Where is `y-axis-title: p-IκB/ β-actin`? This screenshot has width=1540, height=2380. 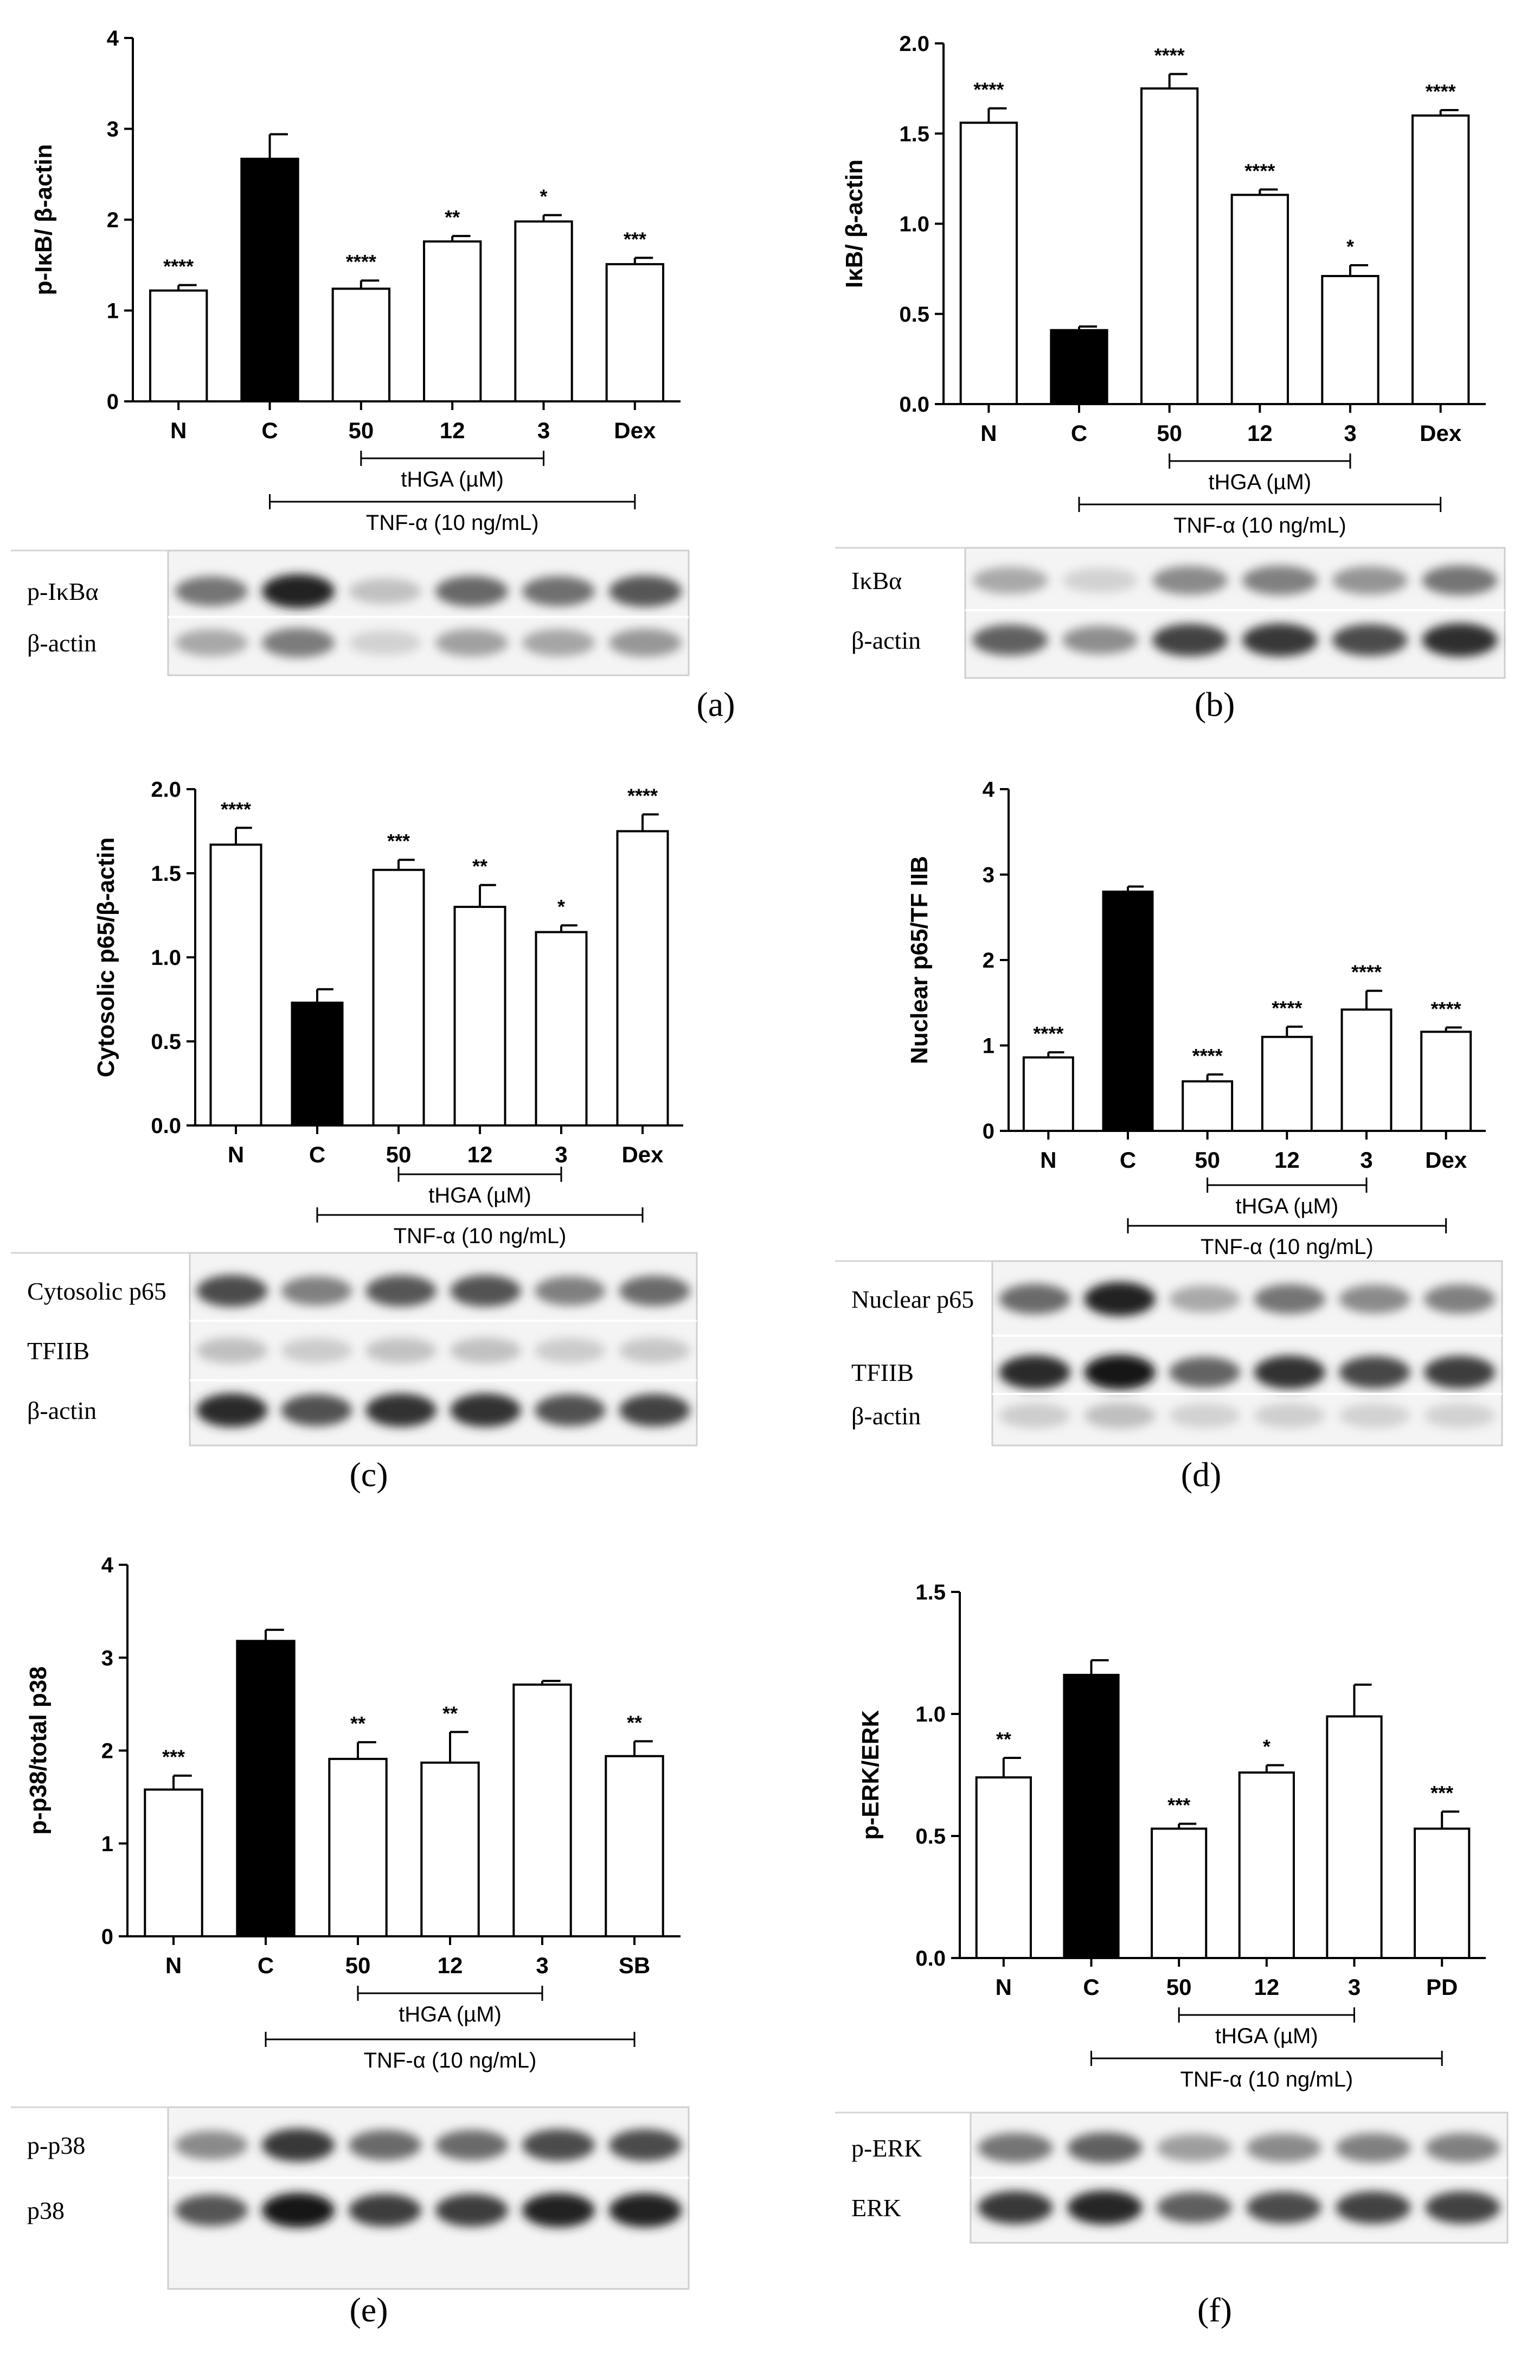 y-axis-title: p-IκB/ β-actin is located at coordinates (44, 220).